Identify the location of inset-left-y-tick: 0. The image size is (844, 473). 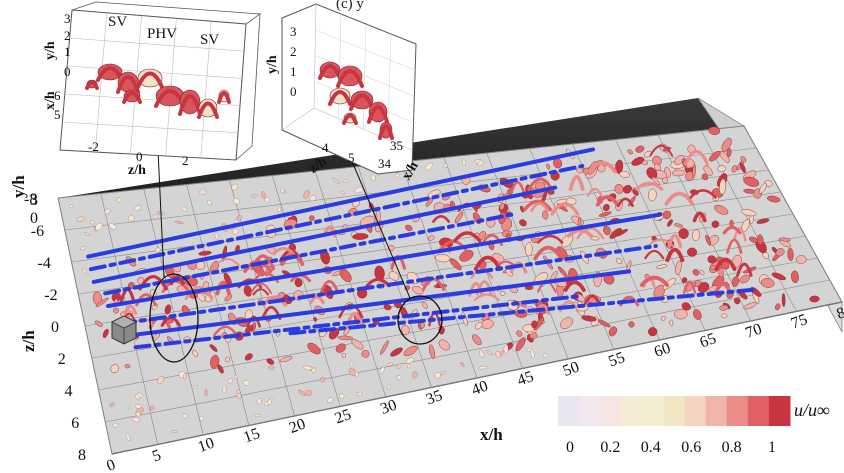
(67, 71).